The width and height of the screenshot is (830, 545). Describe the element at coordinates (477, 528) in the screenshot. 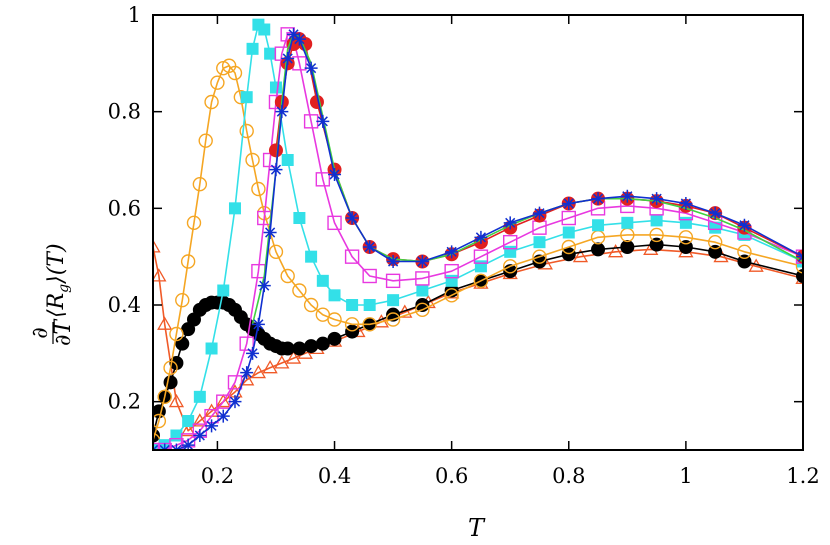

I see `x-axis-title: T` at that location.